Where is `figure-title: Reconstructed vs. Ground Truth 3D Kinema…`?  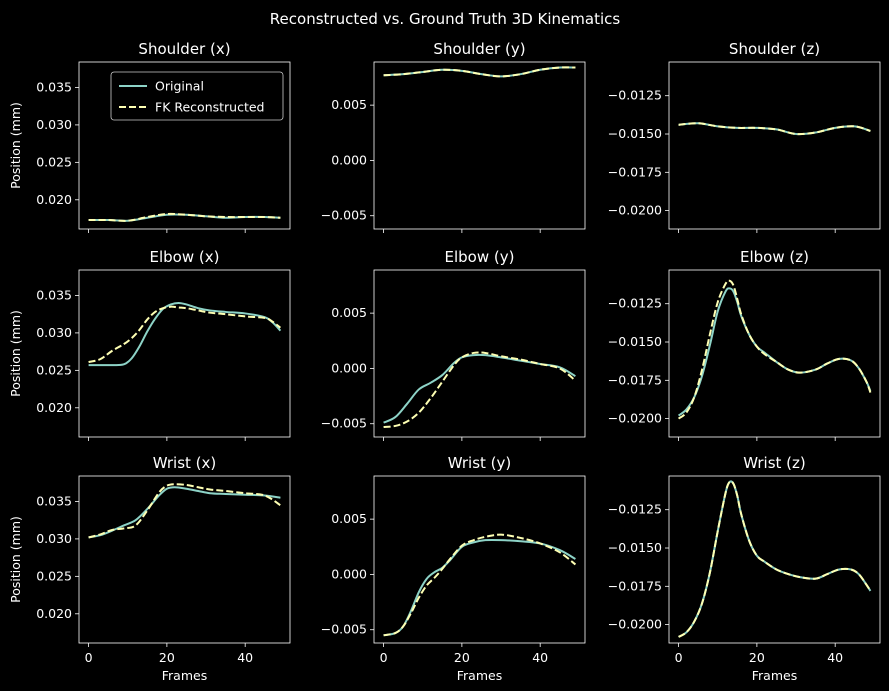
figure-title: Reconstructed vs. Ground Truth 3D Kinema… is located at coordinates (445, 19).